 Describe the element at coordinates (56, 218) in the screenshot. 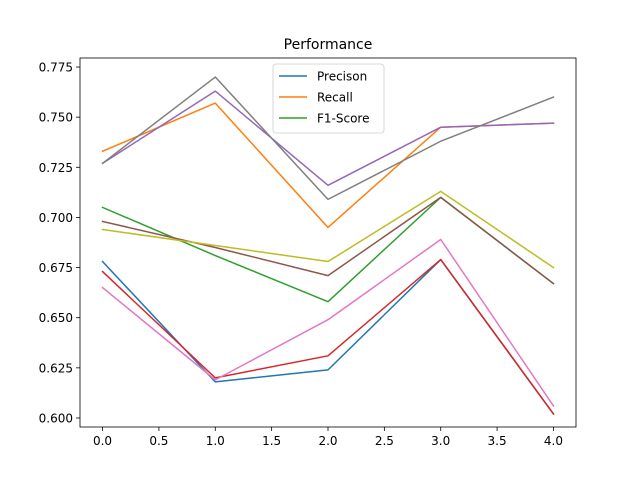

I see `y-tick-label: 0.700` at that location.